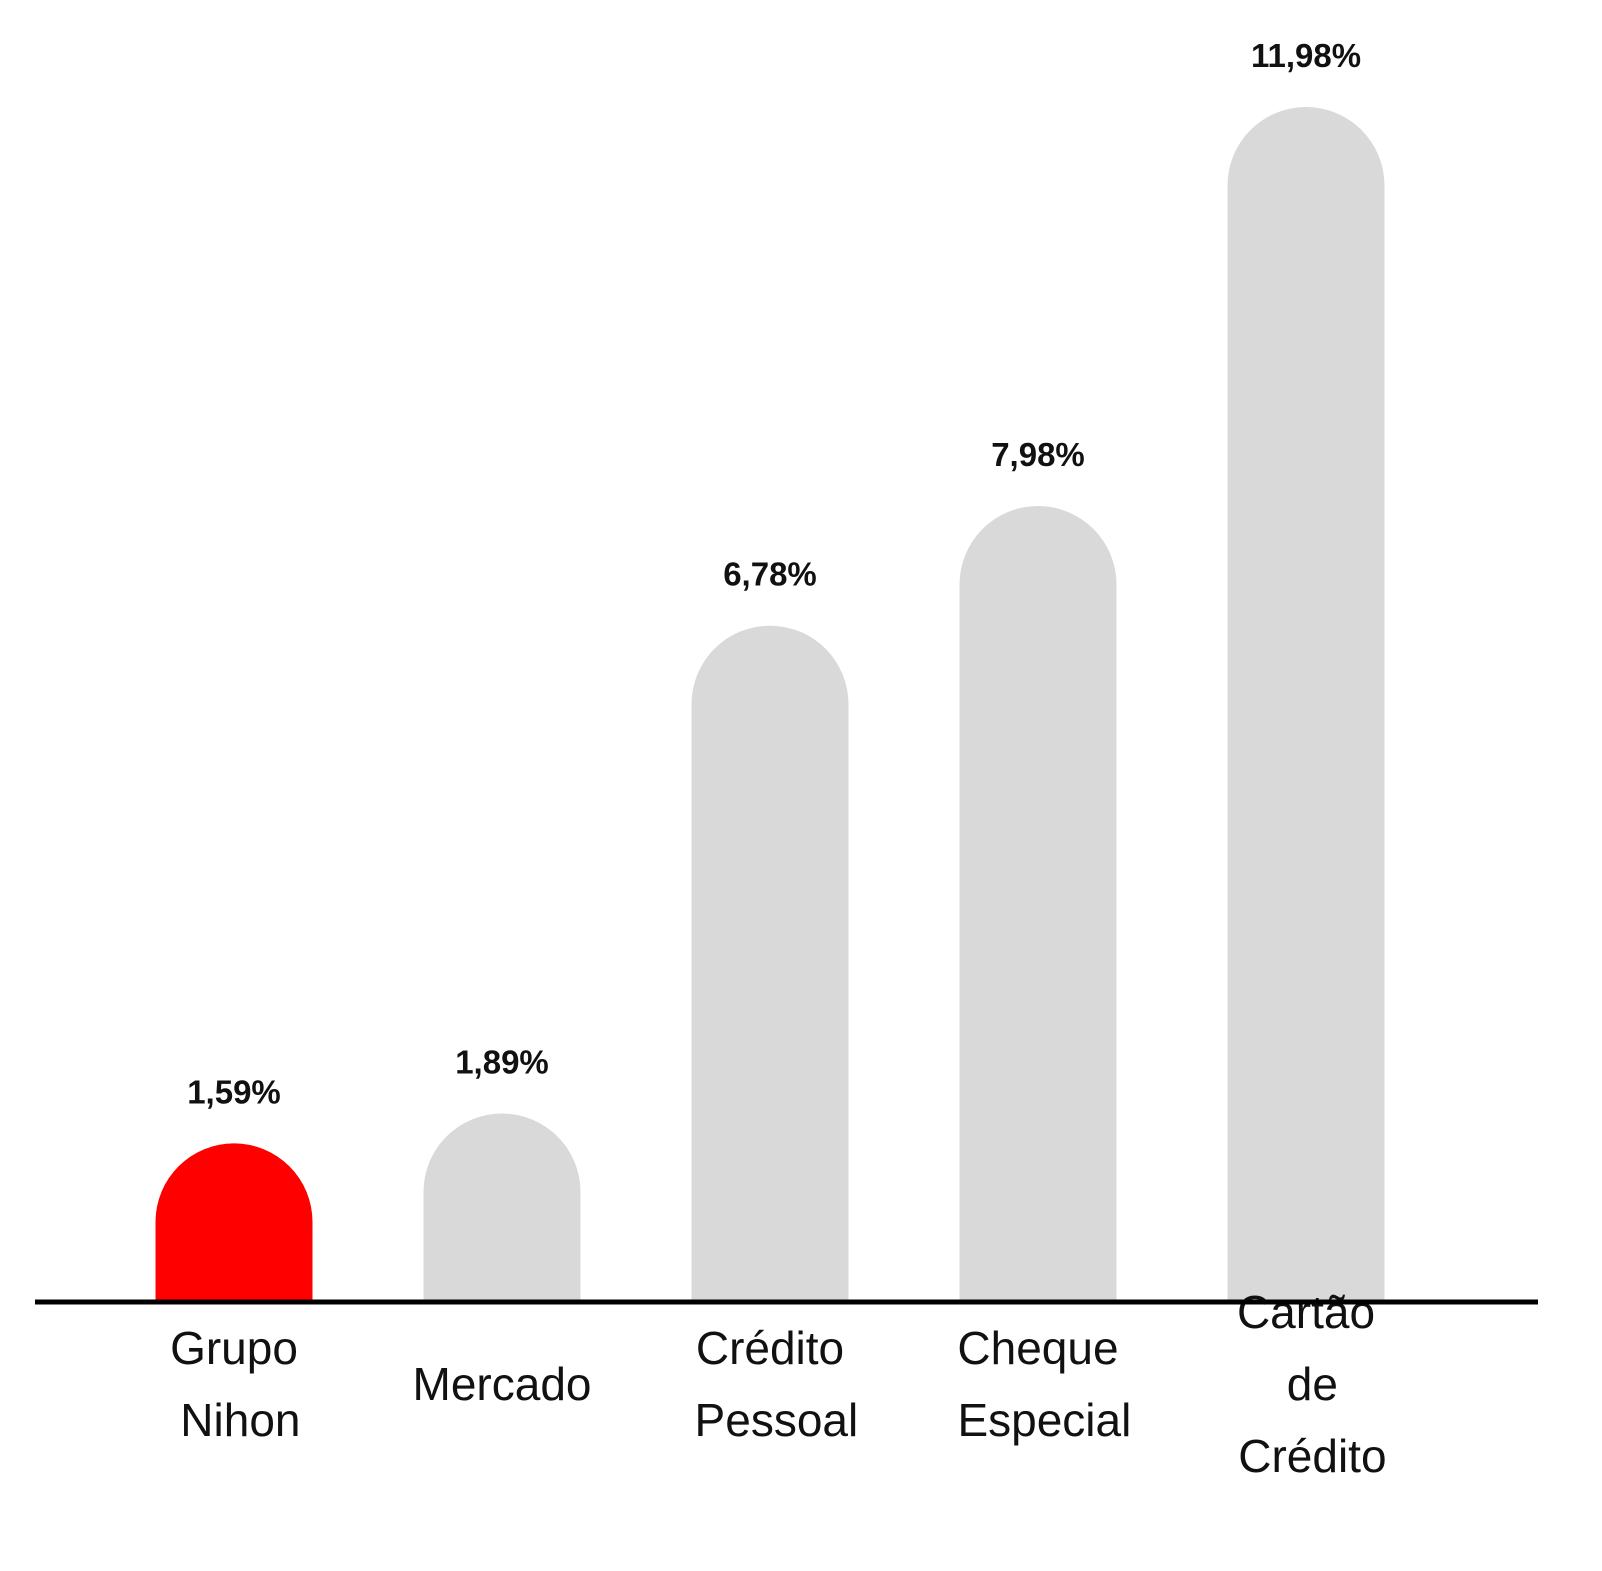 The width and height of the screenshot is (1602, 1571). What do you see at coordinates (1306, 1312) in the screenshot?
I see `label-line: Cartão` at bounding box center [1306, 1312].